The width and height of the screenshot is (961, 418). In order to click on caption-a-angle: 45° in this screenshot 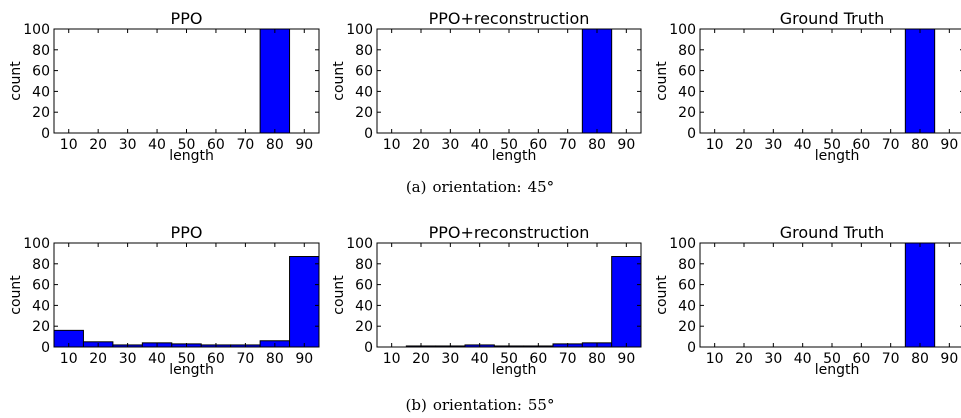, I will do `click(541, 187)`.